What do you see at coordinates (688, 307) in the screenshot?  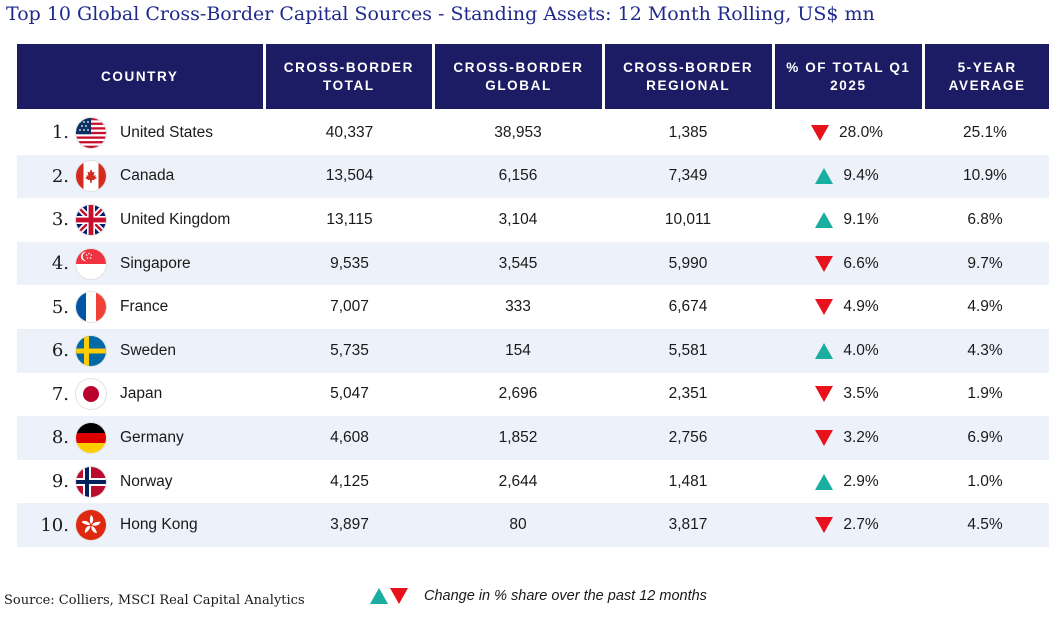 I see `regional-cell: 6,674` at bounding box center [688, 307].